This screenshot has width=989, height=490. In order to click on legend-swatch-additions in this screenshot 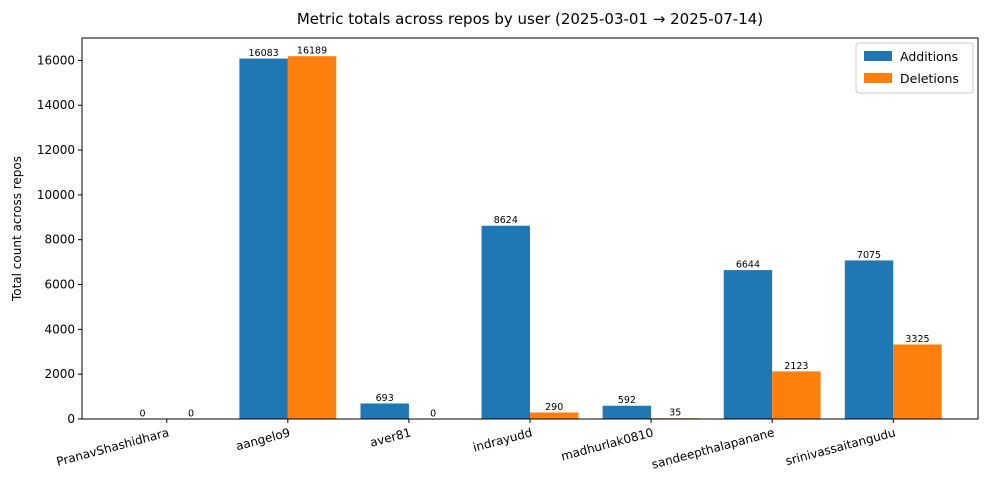, I will do `click(878, 56)`.